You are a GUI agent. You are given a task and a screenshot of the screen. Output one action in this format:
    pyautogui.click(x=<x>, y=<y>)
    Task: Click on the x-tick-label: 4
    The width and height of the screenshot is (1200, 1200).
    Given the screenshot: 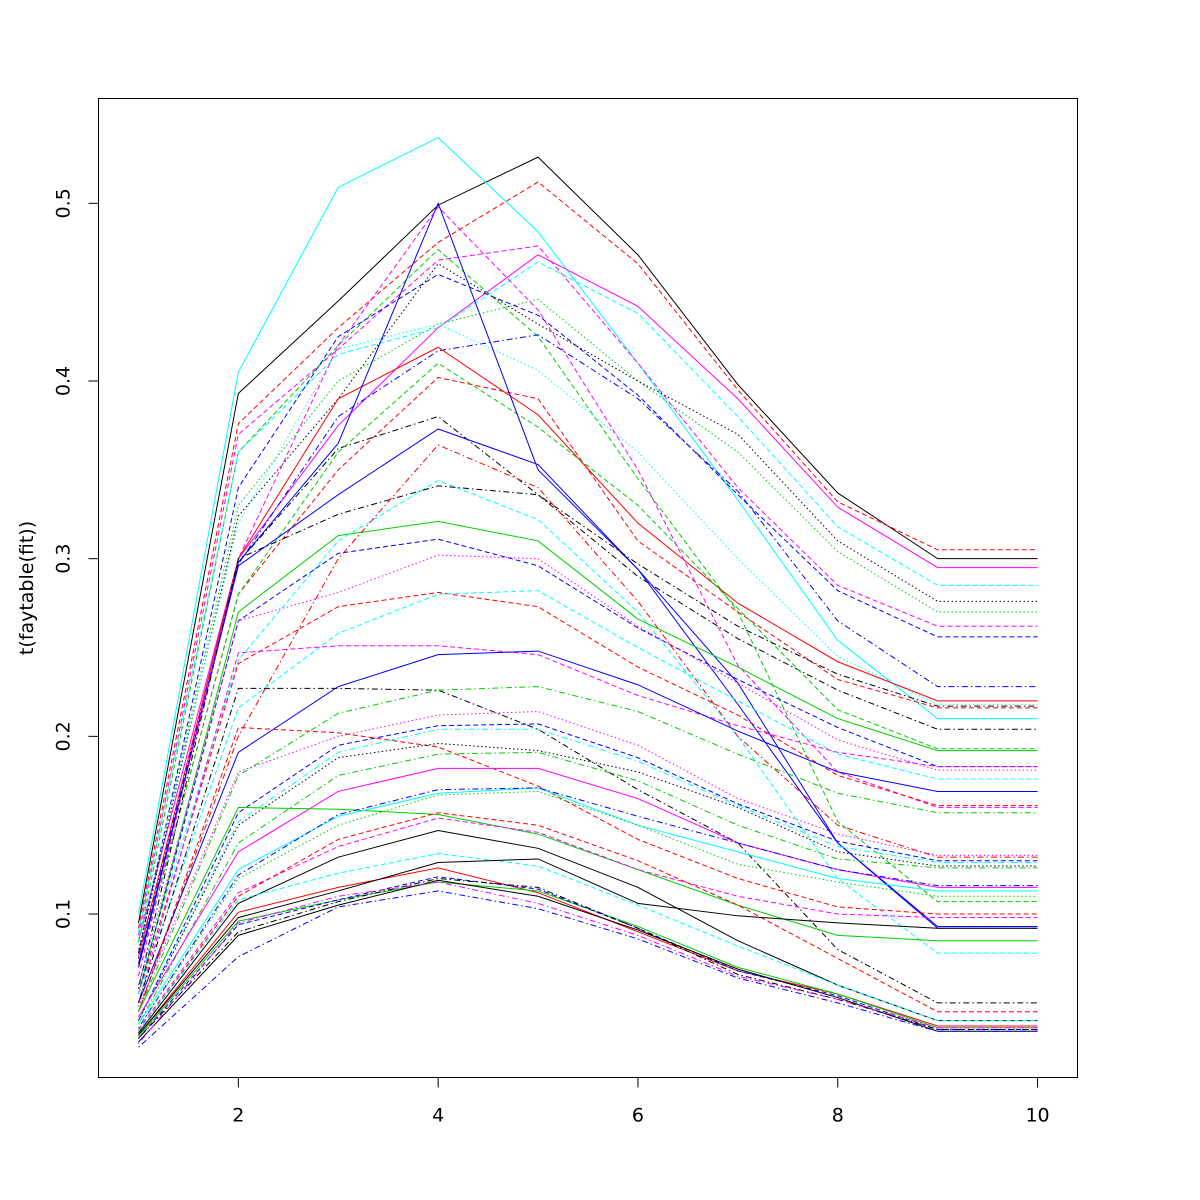 What is the action you would take?
    pyautogui.click(x=438, y=1116)
    